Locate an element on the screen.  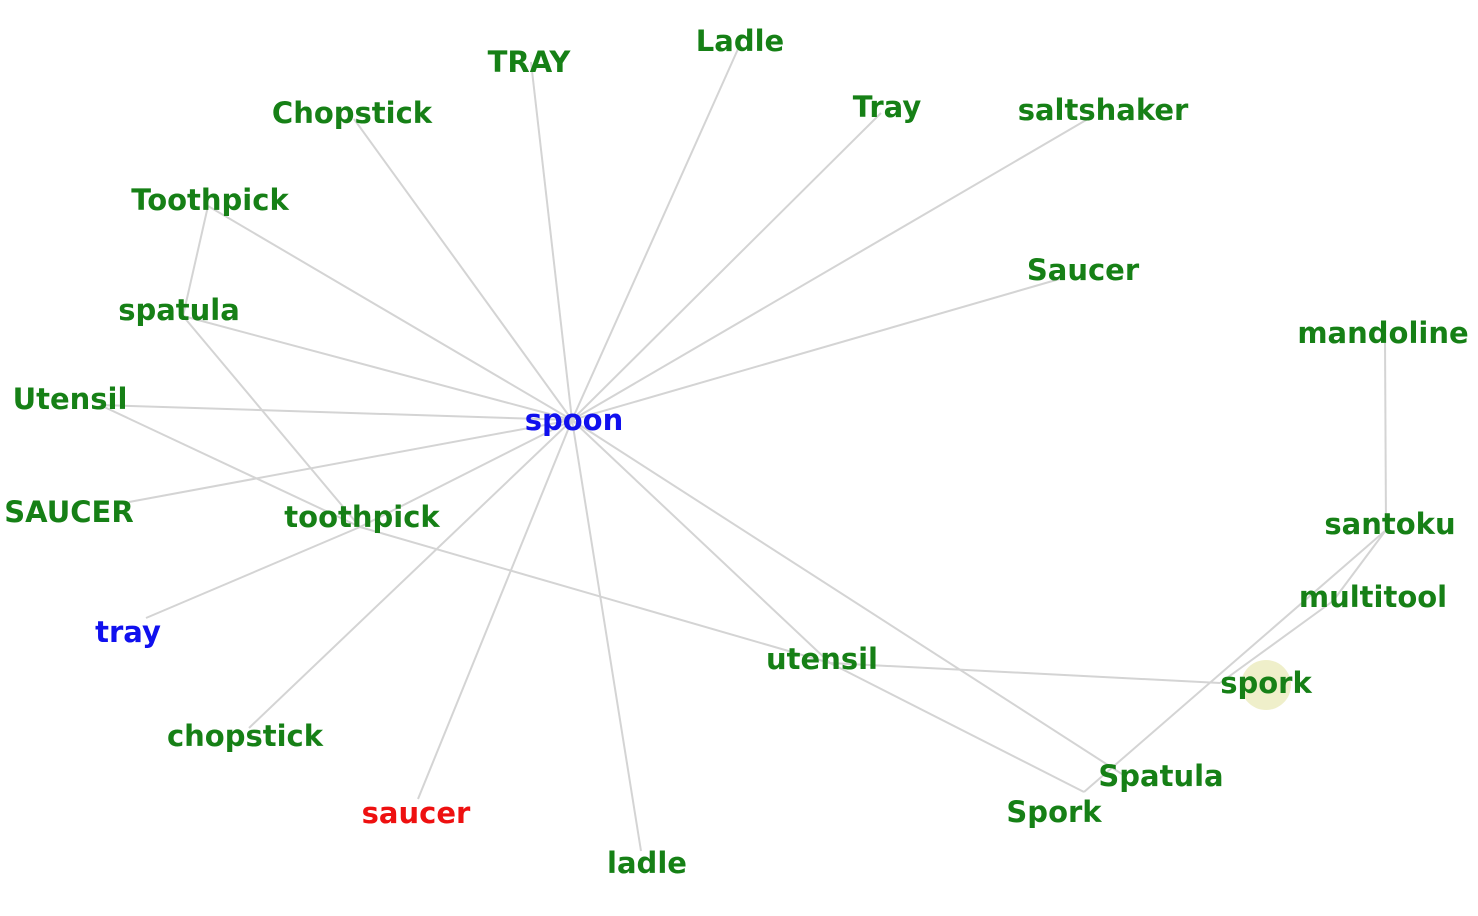
node-label-spork: spork is located at coordinates (1266, 683).